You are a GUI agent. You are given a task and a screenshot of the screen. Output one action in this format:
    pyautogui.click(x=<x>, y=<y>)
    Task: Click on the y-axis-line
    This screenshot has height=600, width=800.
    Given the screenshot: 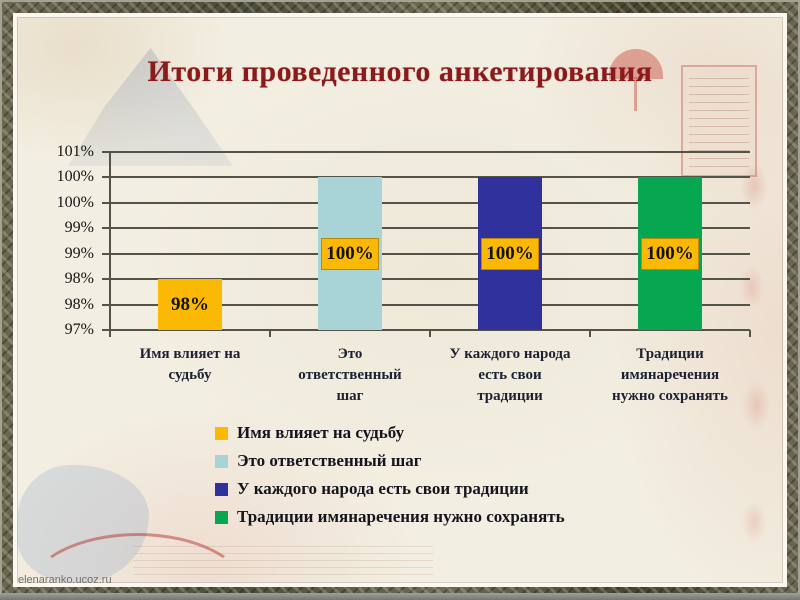 What is the action you would take?
    pyautogui.click(x=110, y=242)
    